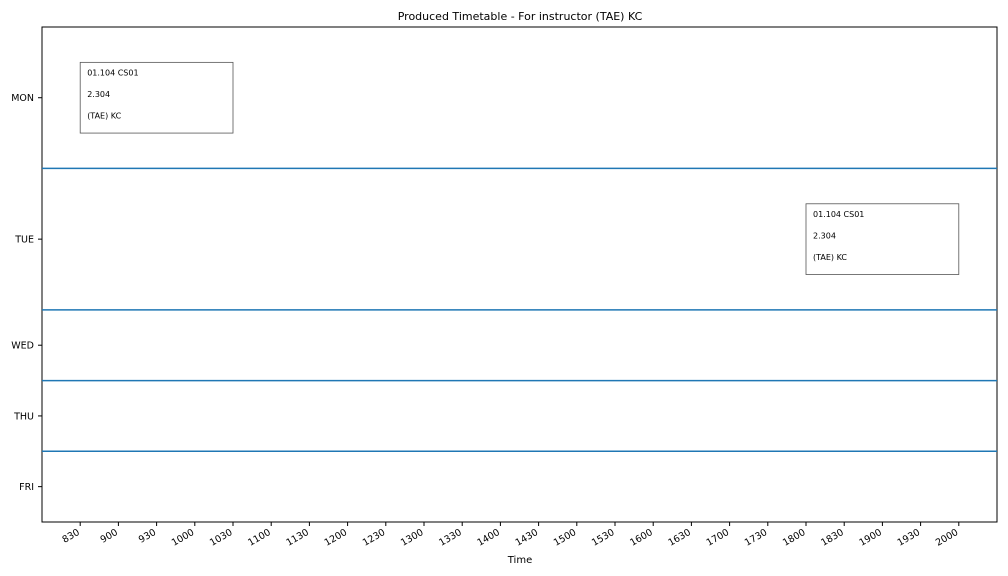  What do you see at coordinates (374, 538) in the screenshot?
I see `x-tick-label: 1230` at bounding box center [374, 538].